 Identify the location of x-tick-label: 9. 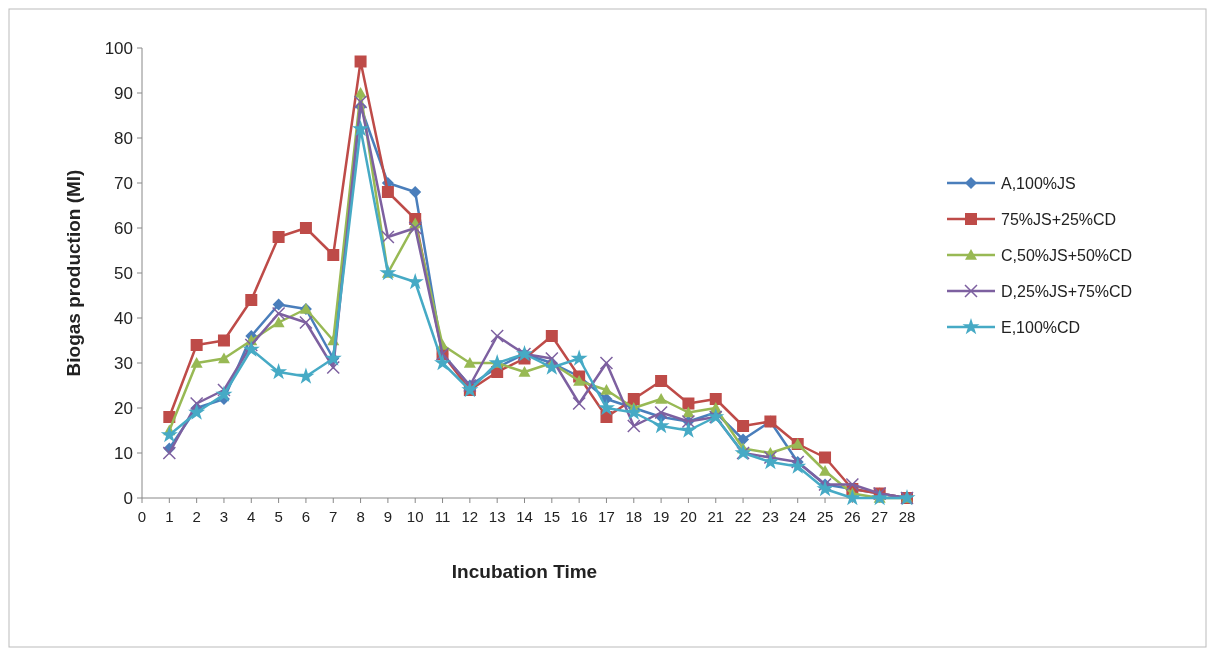
(388, 516).